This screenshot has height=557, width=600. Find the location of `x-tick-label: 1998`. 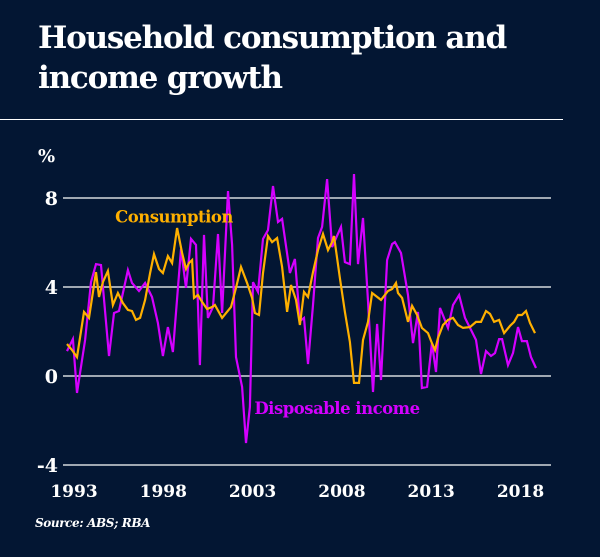

x-tick-label: 1998 is located at coordinates (163, 492).